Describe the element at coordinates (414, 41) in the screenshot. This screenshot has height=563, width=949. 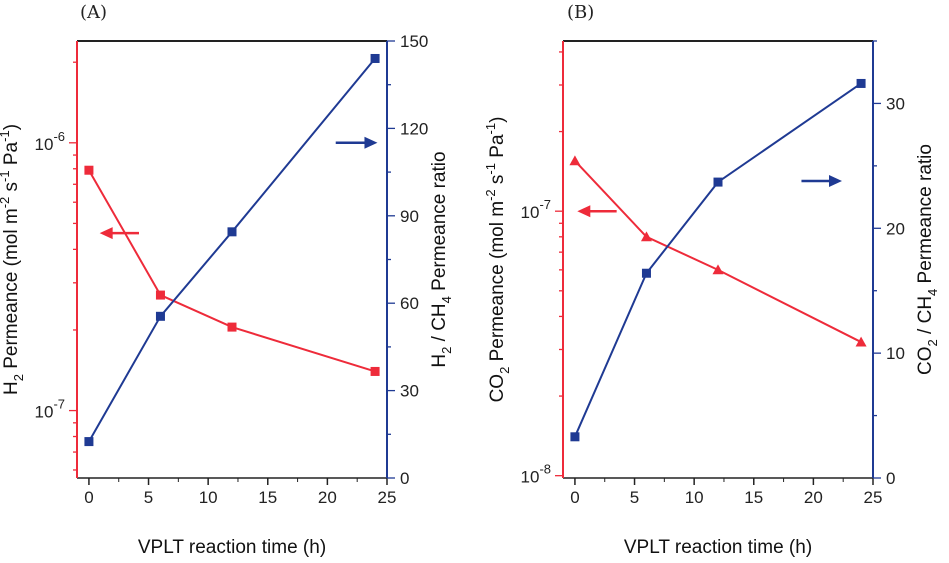
I see `right-y-tick-label: 150` at that location.